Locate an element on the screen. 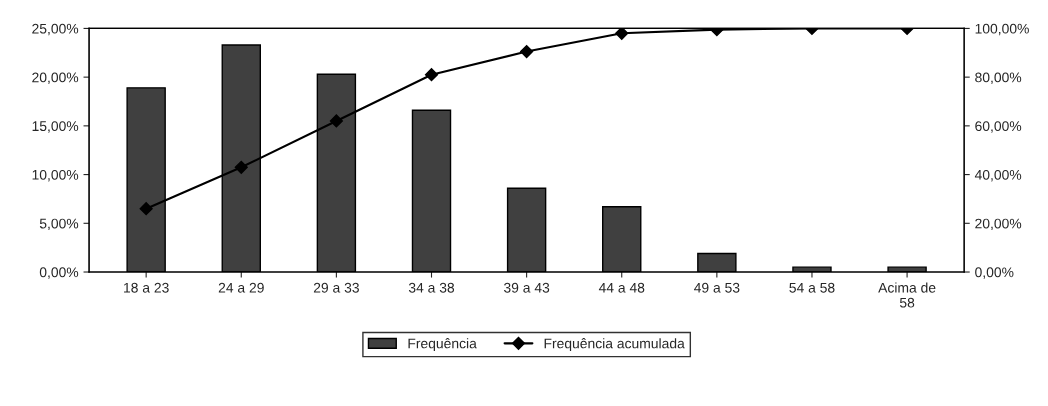  y-tick-label: 5,00% is located at coordinates (59, 224).